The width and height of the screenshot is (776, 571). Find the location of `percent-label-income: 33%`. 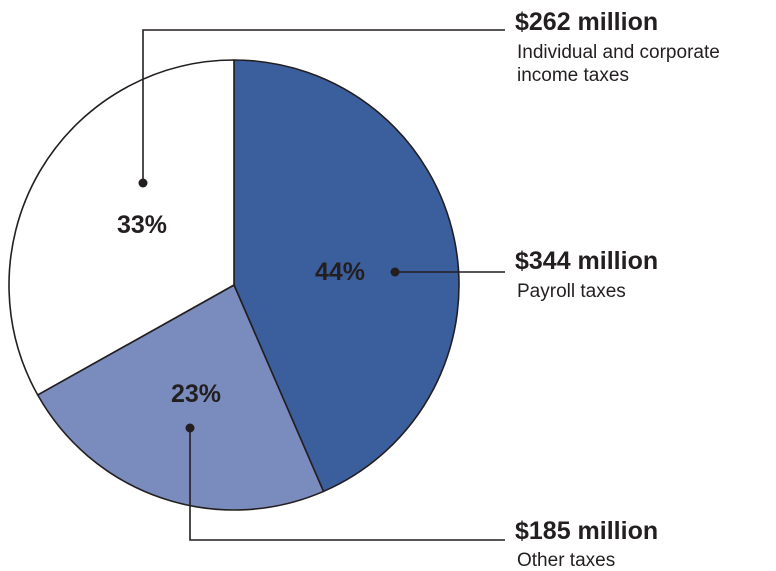

percent-label-income: 33% is located at coordinates (142, 225).